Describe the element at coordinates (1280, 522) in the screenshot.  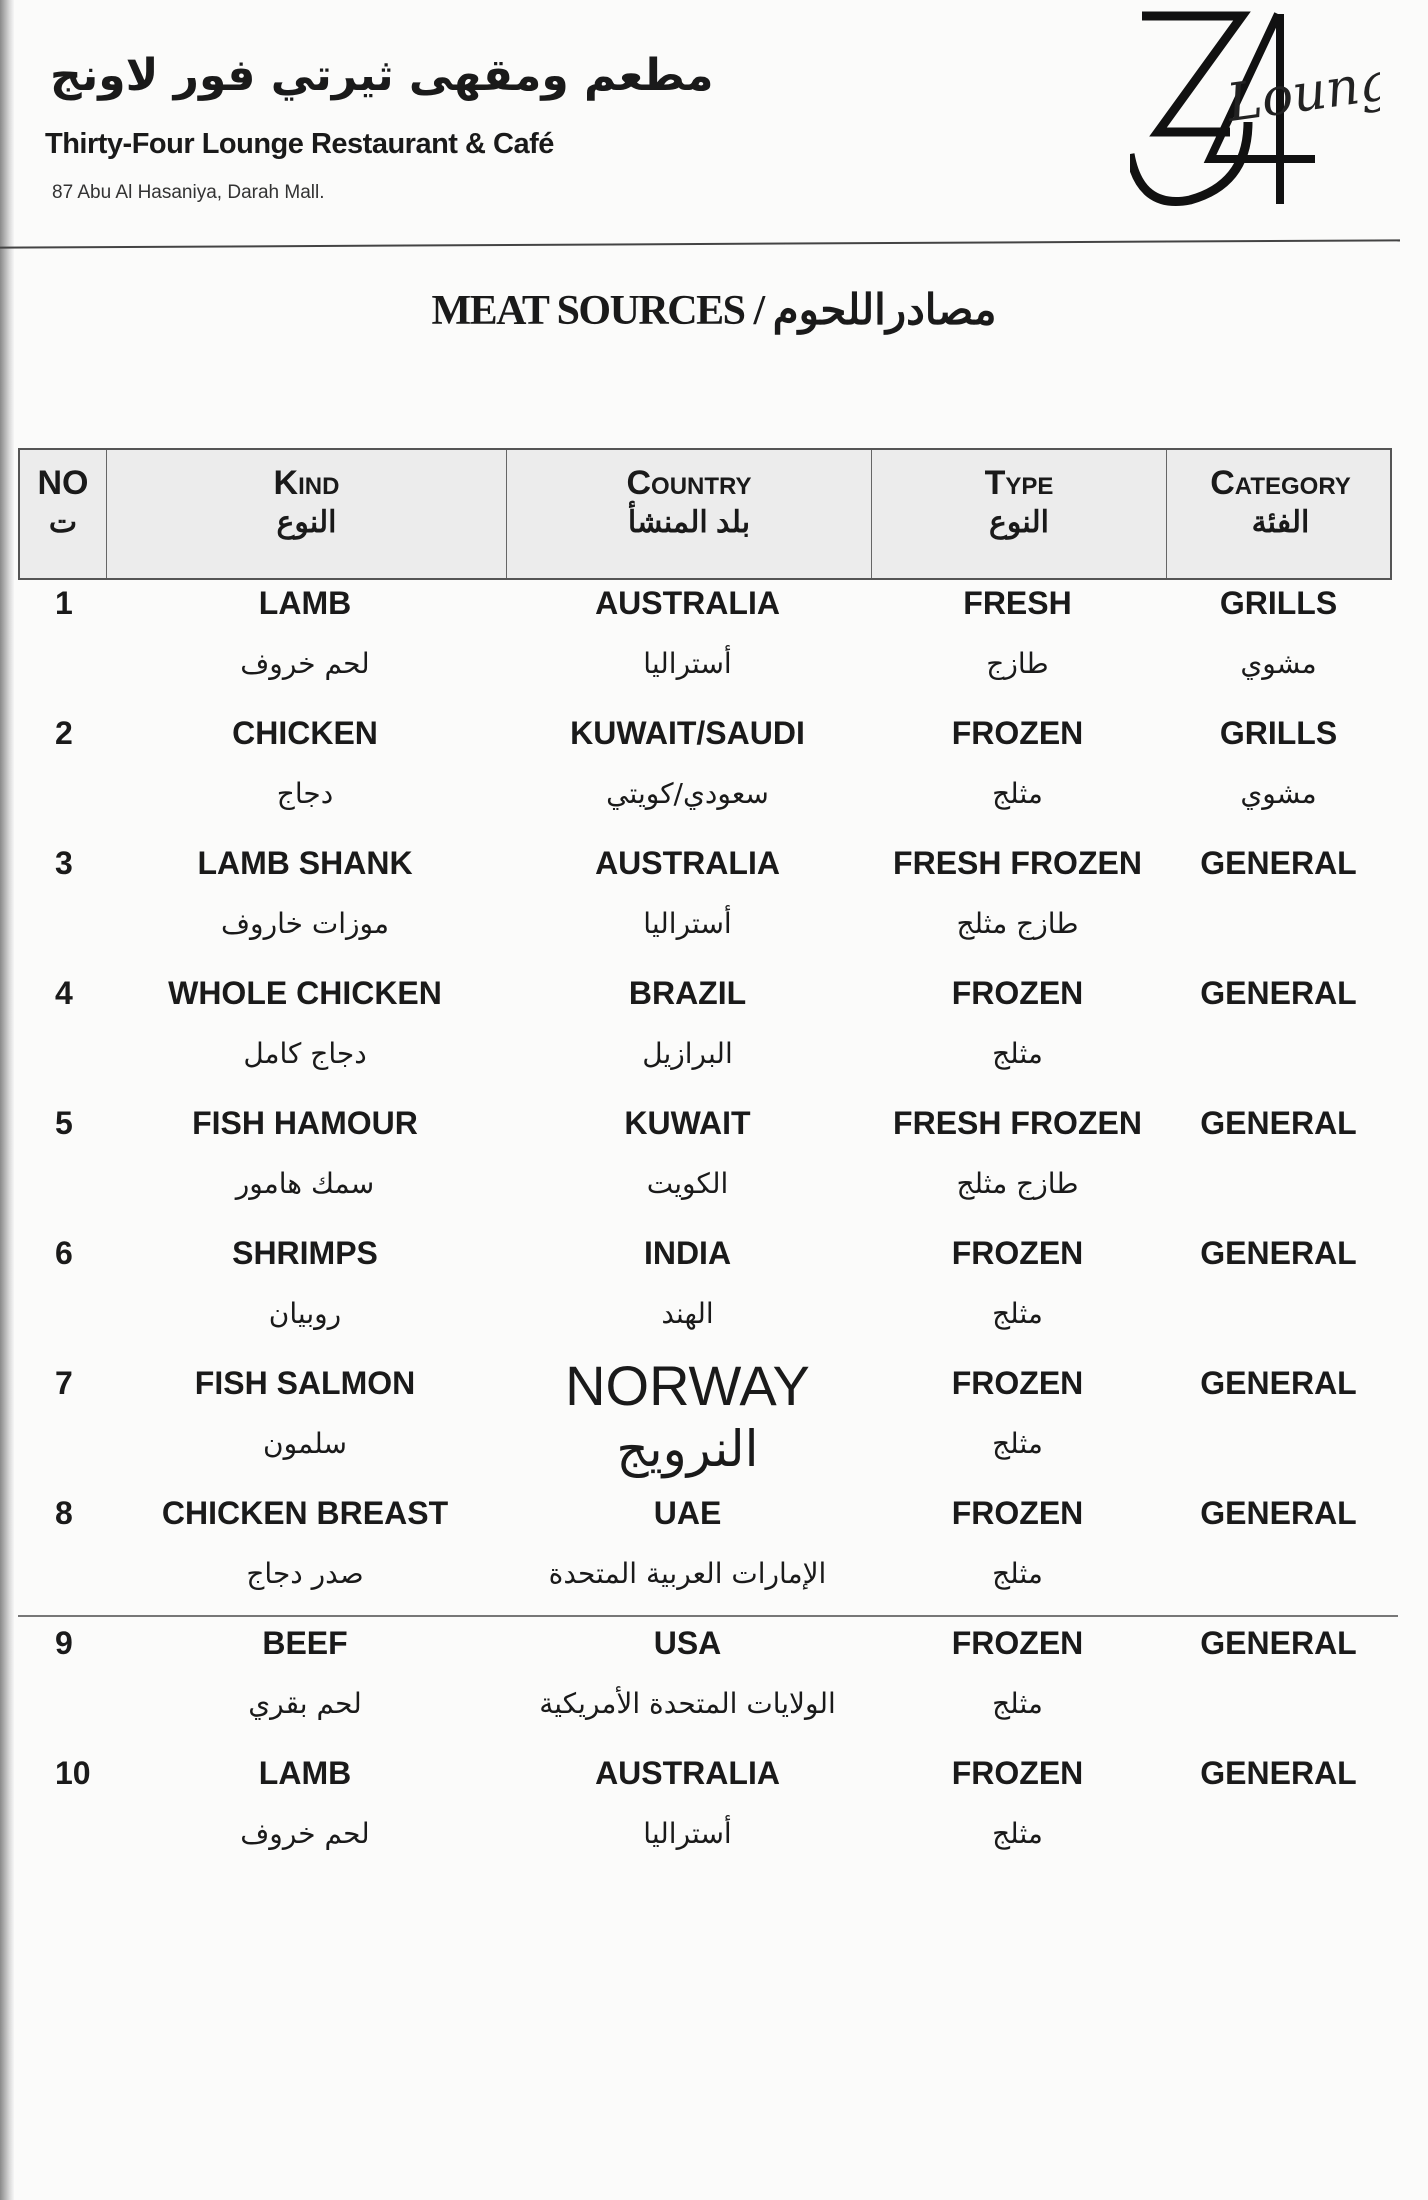
I see `column-header-label-ar: الفئة` at that location.